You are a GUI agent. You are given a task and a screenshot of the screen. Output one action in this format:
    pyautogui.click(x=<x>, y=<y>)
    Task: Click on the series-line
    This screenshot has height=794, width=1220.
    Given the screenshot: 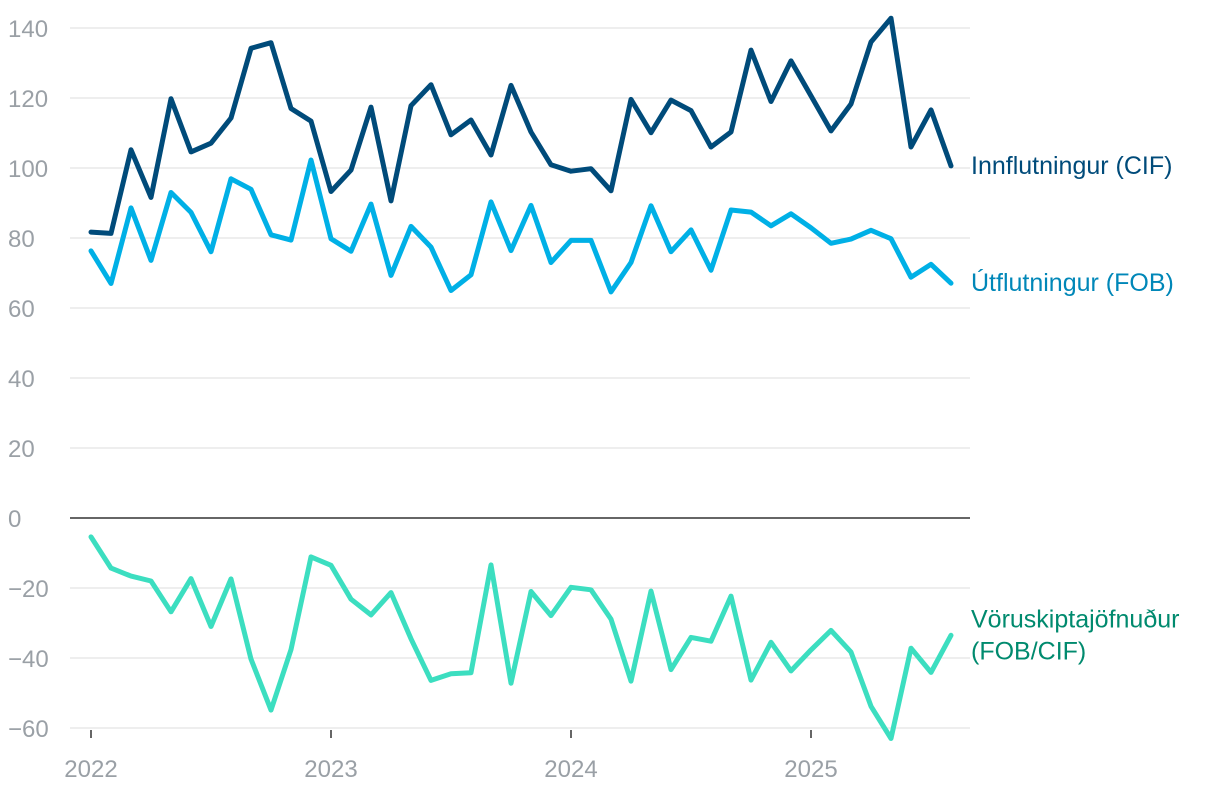 What is the action you would take?
    pyautogui.click(x=521, y=226)
    